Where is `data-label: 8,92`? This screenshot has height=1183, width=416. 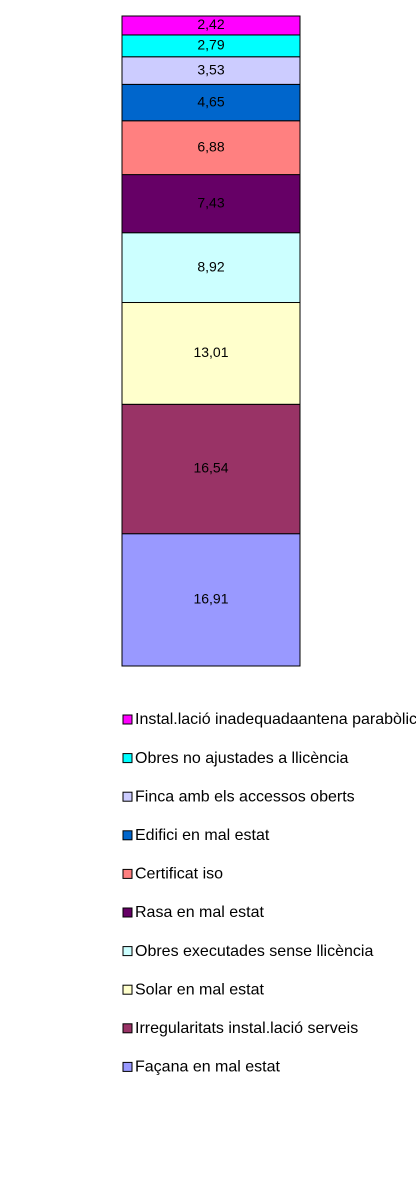
data-label: 8,92 is located at coordinates (210, 266).